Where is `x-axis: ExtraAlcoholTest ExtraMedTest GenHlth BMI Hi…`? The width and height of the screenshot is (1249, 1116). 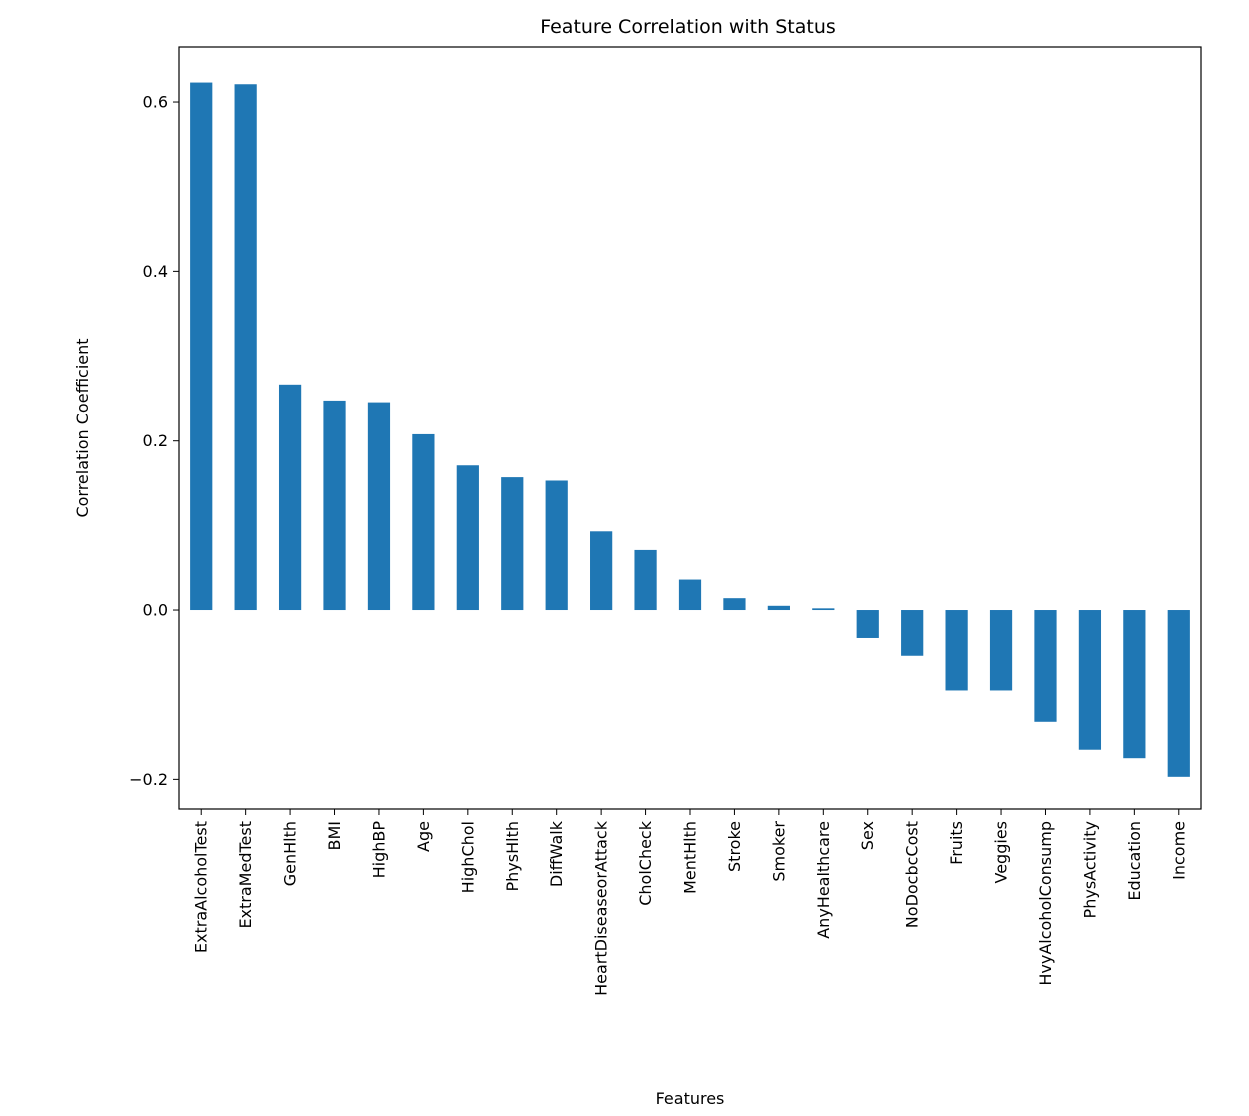 x-axis: ExtraAlcoholTest ExtraMedTest GenHlth BMI Hi… is located at coordinates (690, 902).